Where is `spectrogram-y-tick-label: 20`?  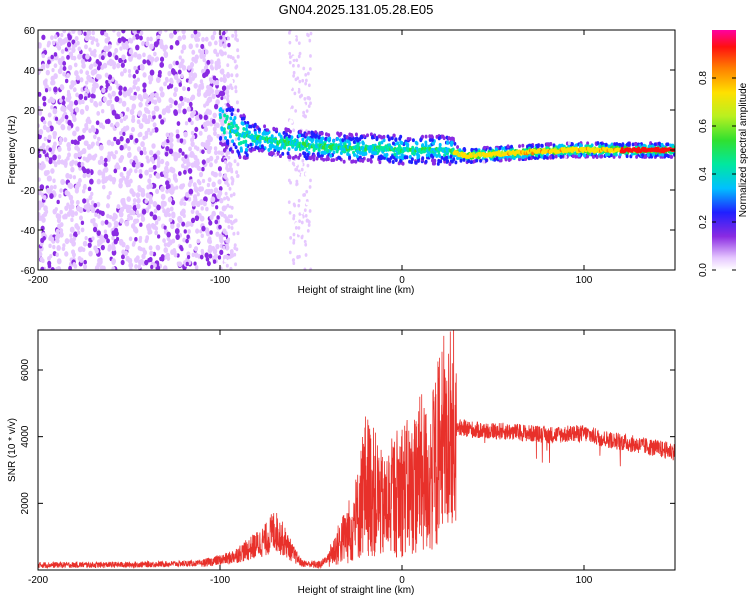
spectrogram-y-tick-label: 20 is located at coordinates (30, 111).